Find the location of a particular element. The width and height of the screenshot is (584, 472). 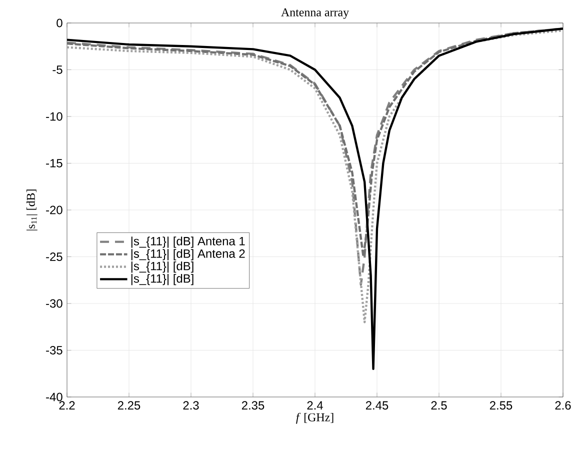

x-tick-label: 2.25 is located at coordinates (129, 405).